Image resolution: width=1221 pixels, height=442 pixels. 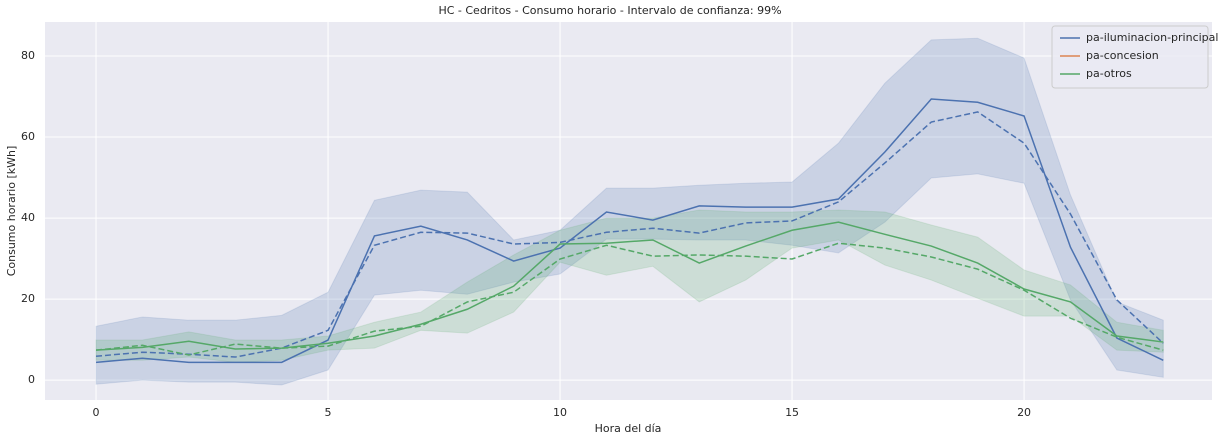 What do you see at coordinates (28, 136) in the screenshot?
I see `y-tick-label: 60` at bounding box center [28, 136].